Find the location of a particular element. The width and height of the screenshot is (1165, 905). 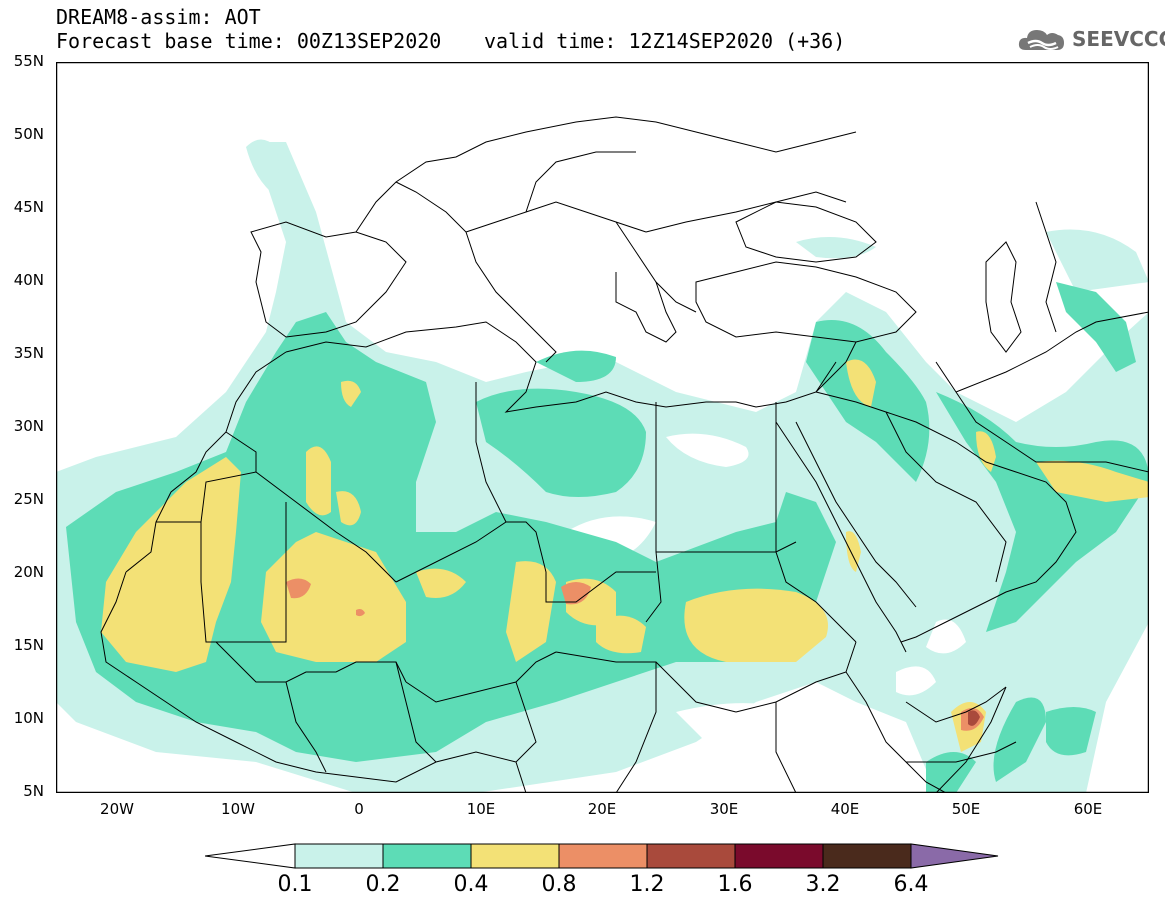

lat-label: 30N is located at coordinates (28, 426).